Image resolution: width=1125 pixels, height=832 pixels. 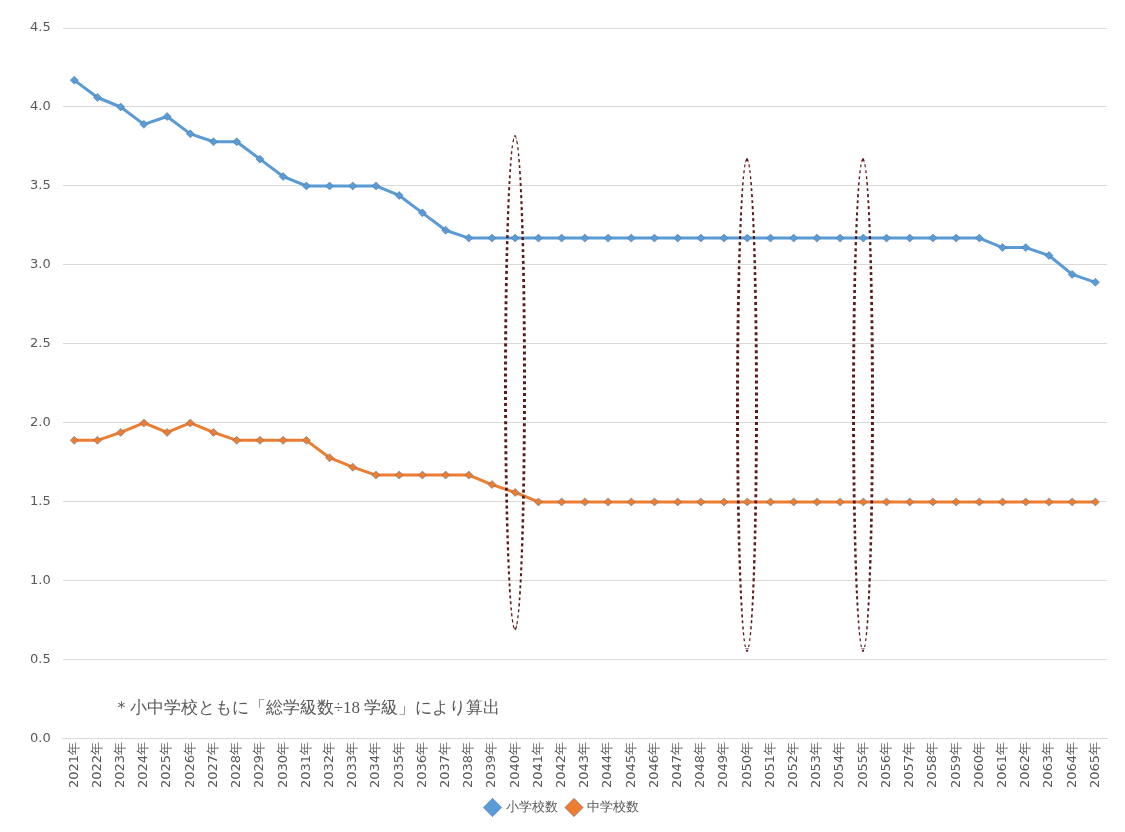 What do you see at coordinates (491, 765) in the screenshot?
I see `x-tick-label: 2039年` at bounding box center [491, 765].